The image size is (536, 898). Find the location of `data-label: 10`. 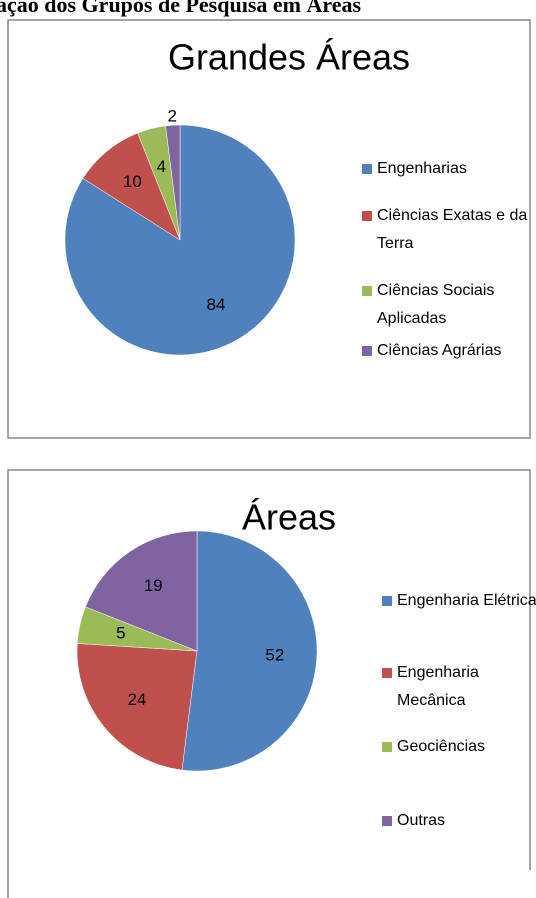

data-label: 10 is located at coordinates (132, 181).